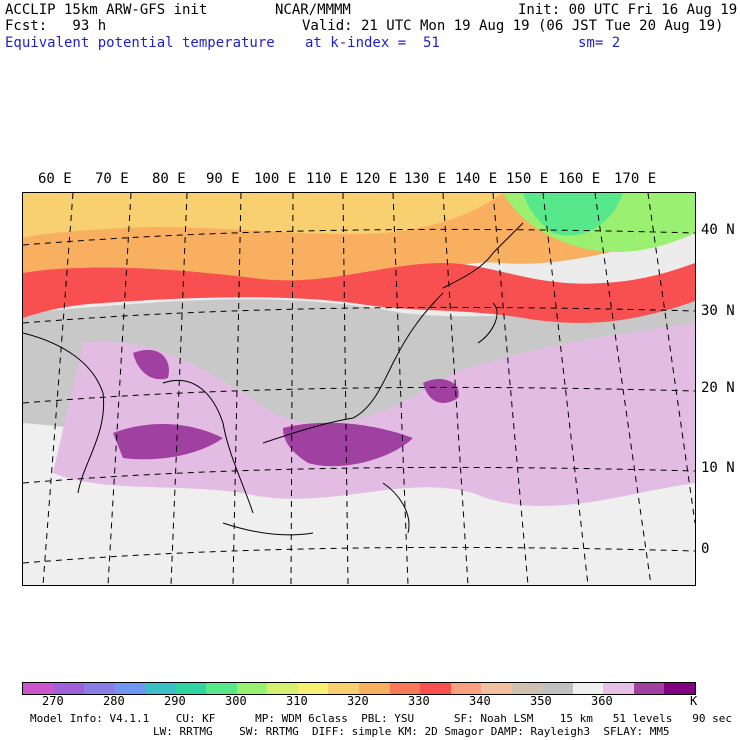 The height and width of the screenshot is (740, 740). I want to click on lon-label: 160 E, so click(579, 179).